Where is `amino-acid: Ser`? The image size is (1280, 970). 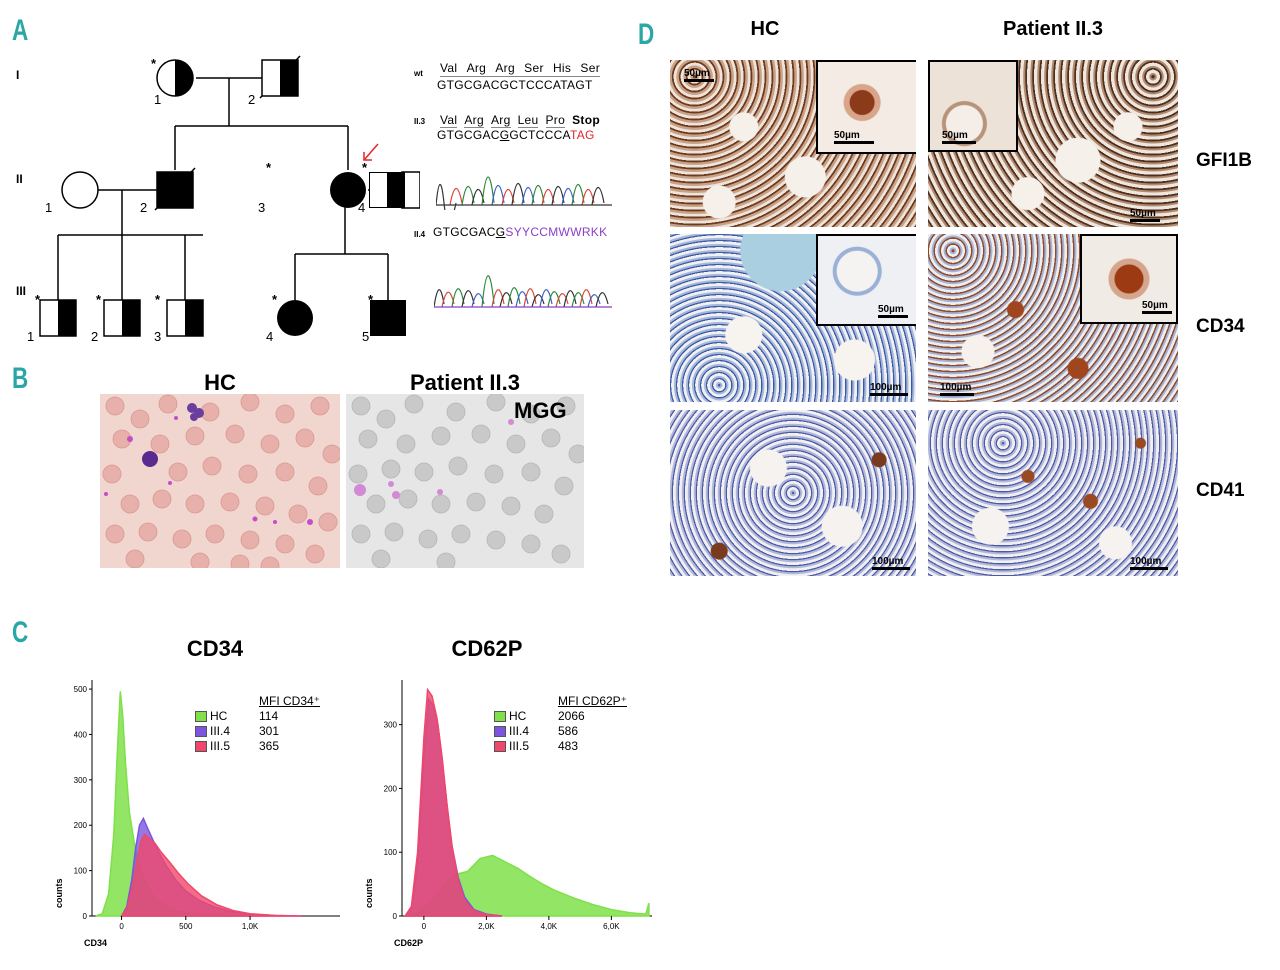 amino-acid: Ser is located at coordinates (534, 68).